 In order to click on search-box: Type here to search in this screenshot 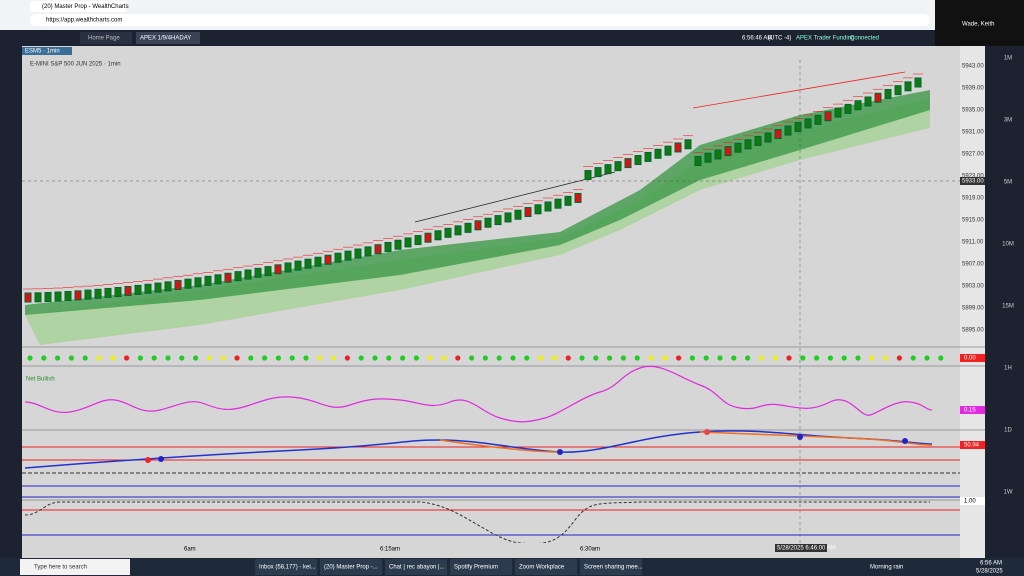, I will do `click(60, 568)`.